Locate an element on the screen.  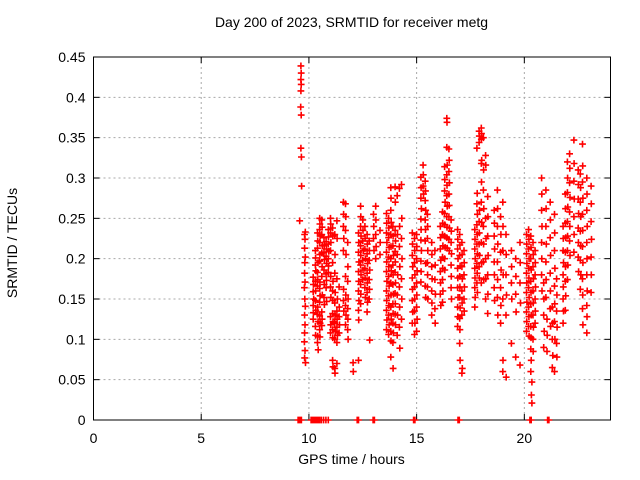
y-tick-label: 0 is located at coordinates (82, 420).